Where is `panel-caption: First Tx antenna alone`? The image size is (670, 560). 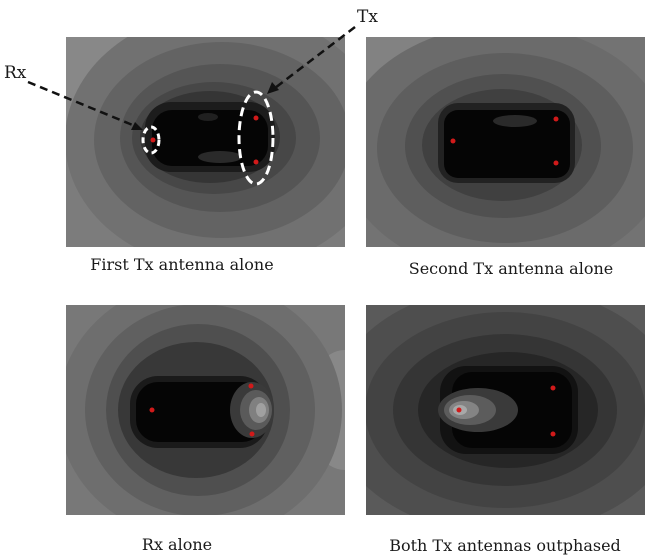
panel-caption: First Tx antenna alone is located at coordinates (181, 264).